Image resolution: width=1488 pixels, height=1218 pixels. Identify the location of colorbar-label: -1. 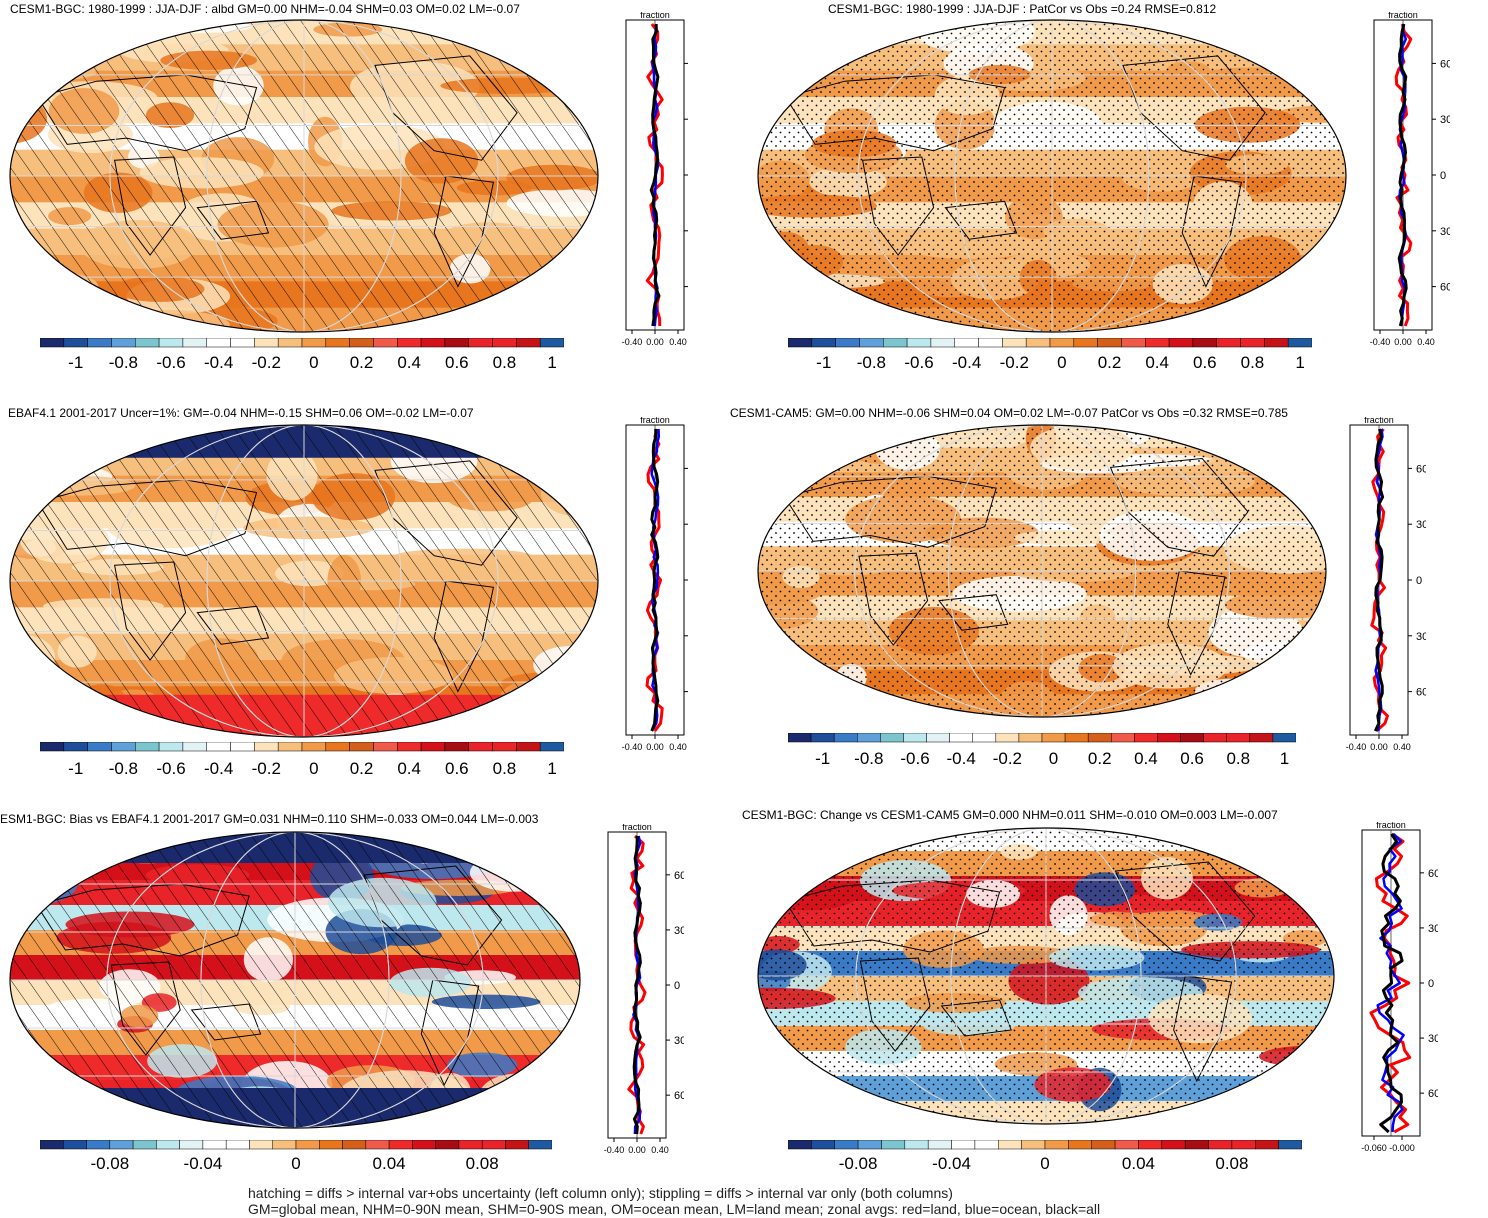
(823, 758).